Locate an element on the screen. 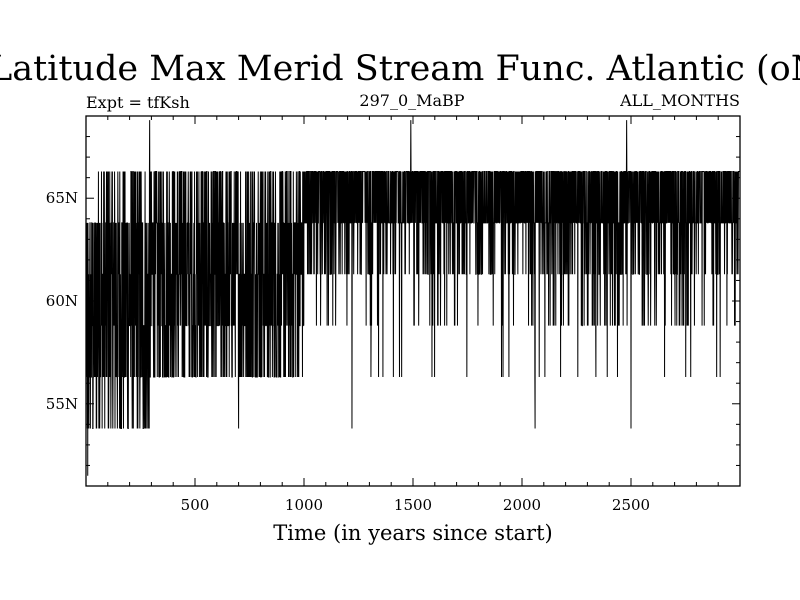 The image size is (800, 600). x-tick-label: 1500 is located at coordinates (413, 505).